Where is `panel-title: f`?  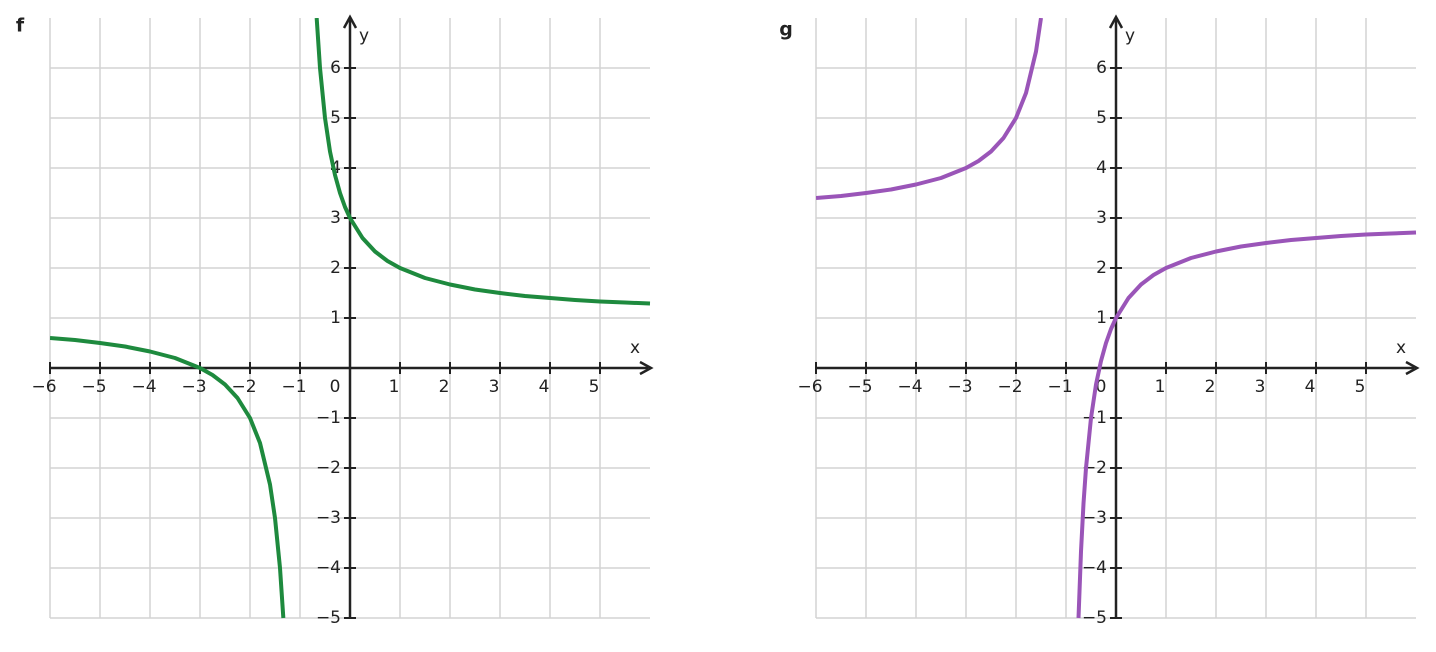 panel-title: f is located at coordinates (20, 26).